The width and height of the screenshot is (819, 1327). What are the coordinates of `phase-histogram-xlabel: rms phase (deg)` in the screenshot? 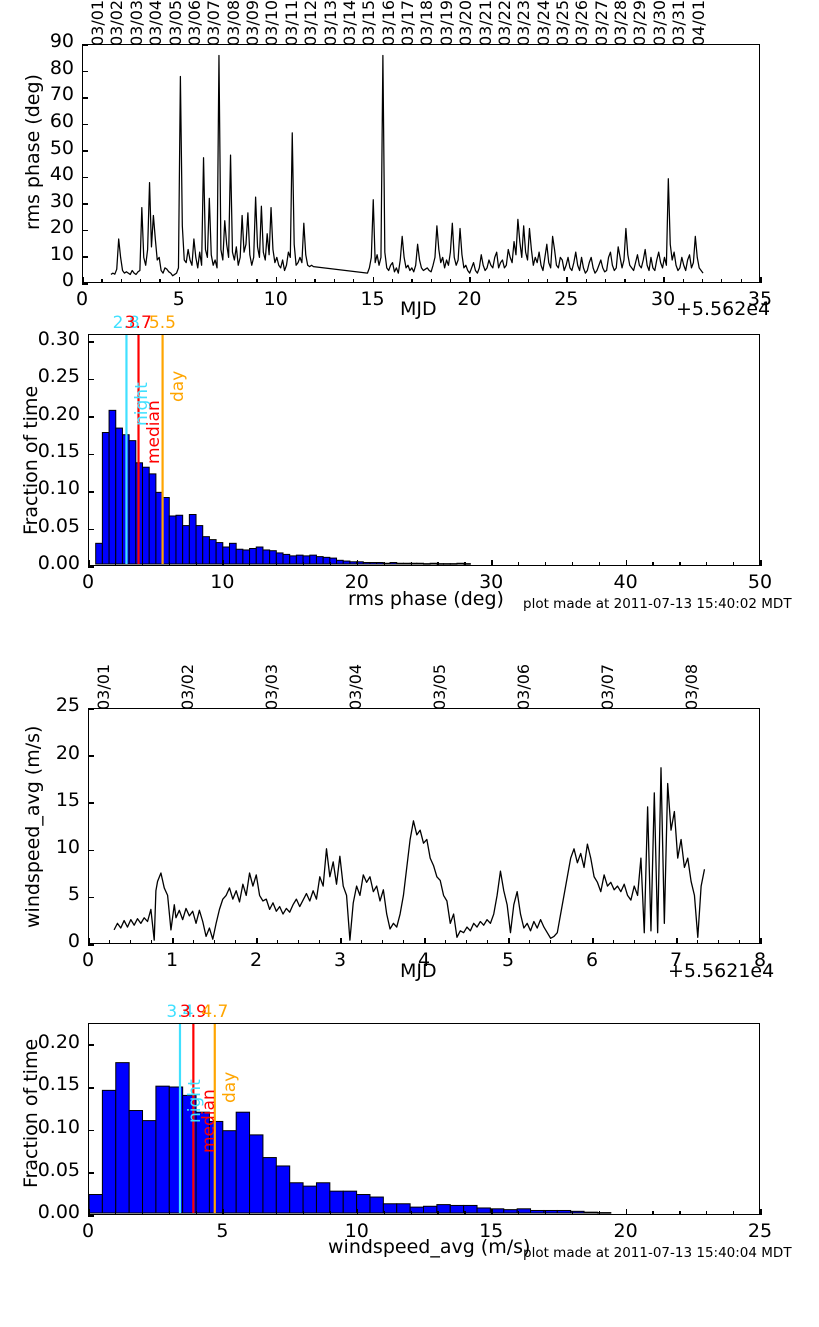 It's located at (426, 599).